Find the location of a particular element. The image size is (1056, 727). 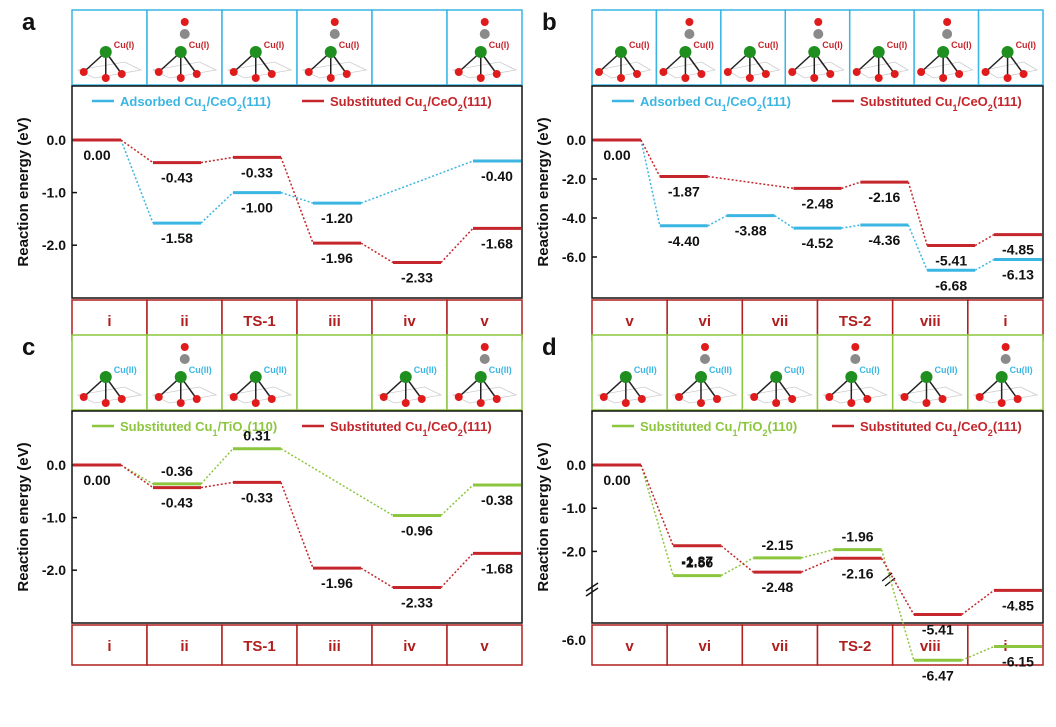

category-label: v is located at coordinates (484, 646).